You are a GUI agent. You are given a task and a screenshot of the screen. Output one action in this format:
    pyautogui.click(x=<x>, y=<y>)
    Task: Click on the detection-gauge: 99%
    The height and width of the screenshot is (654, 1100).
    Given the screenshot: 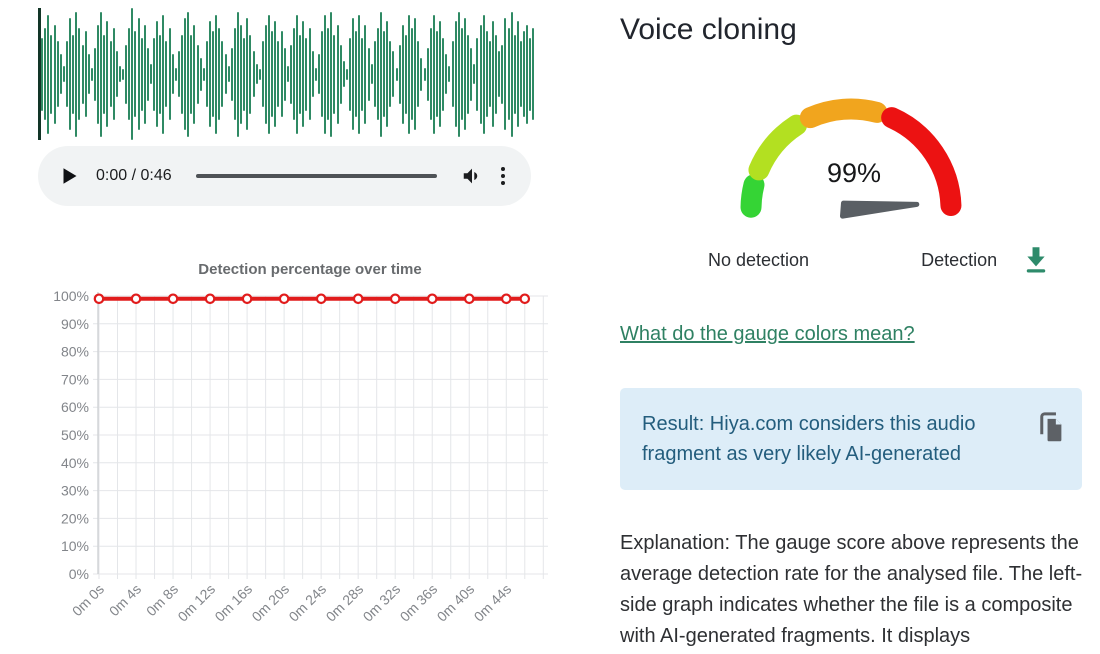 What is the action you would take?
    pyautogui.click(x=851, y=158)
    